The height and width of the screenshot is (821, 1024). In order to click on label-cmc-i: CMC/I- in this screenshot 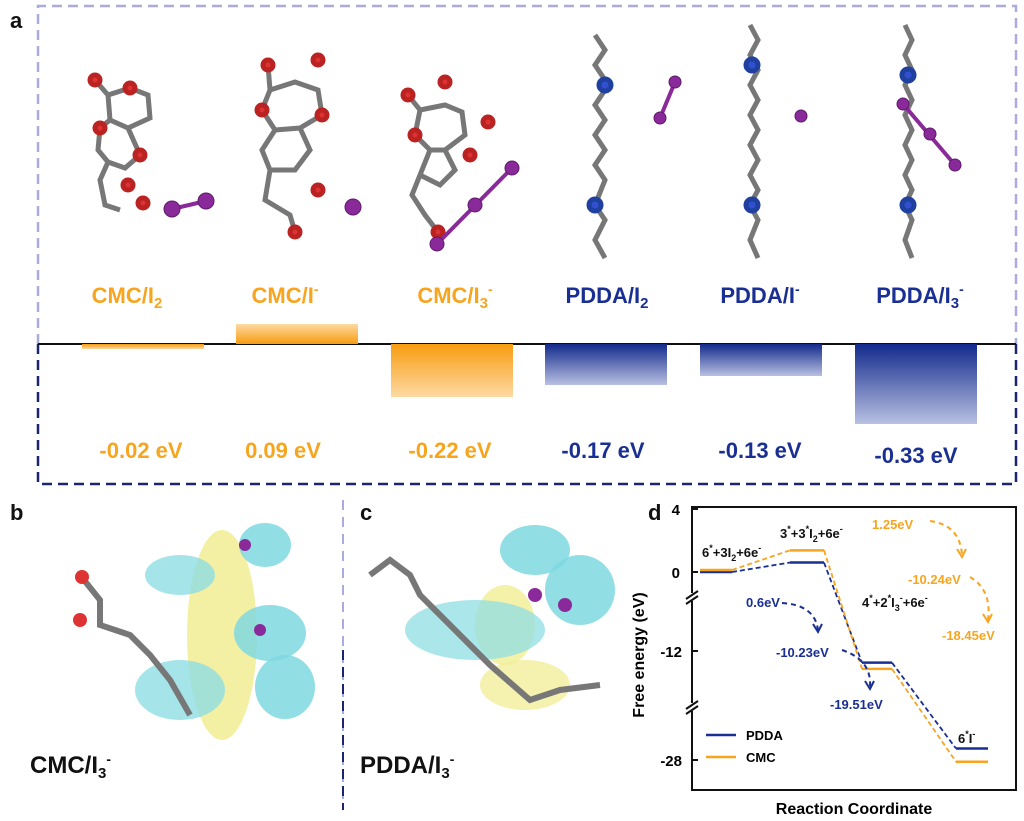, I will do `click(285, 294)`.